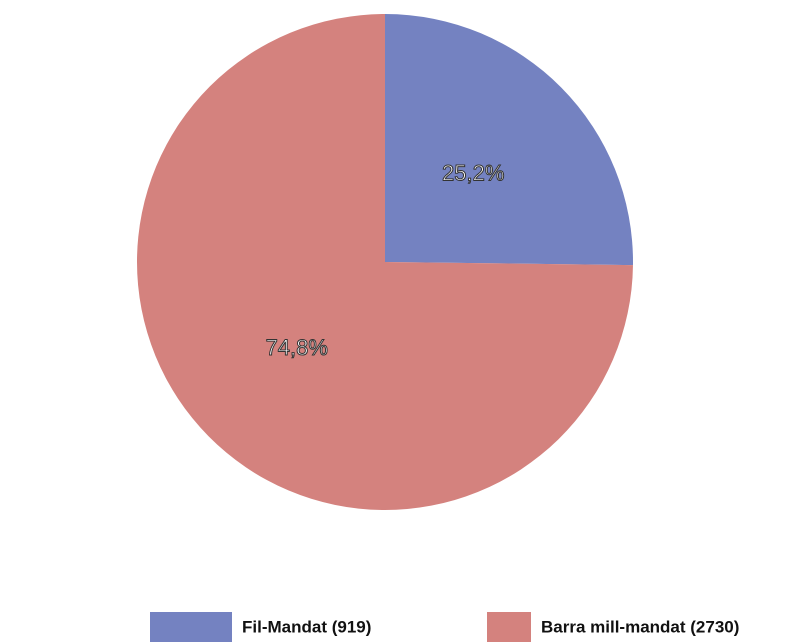  I want to click on legend-label: Fil-Mandat (919), so click(306, 626).